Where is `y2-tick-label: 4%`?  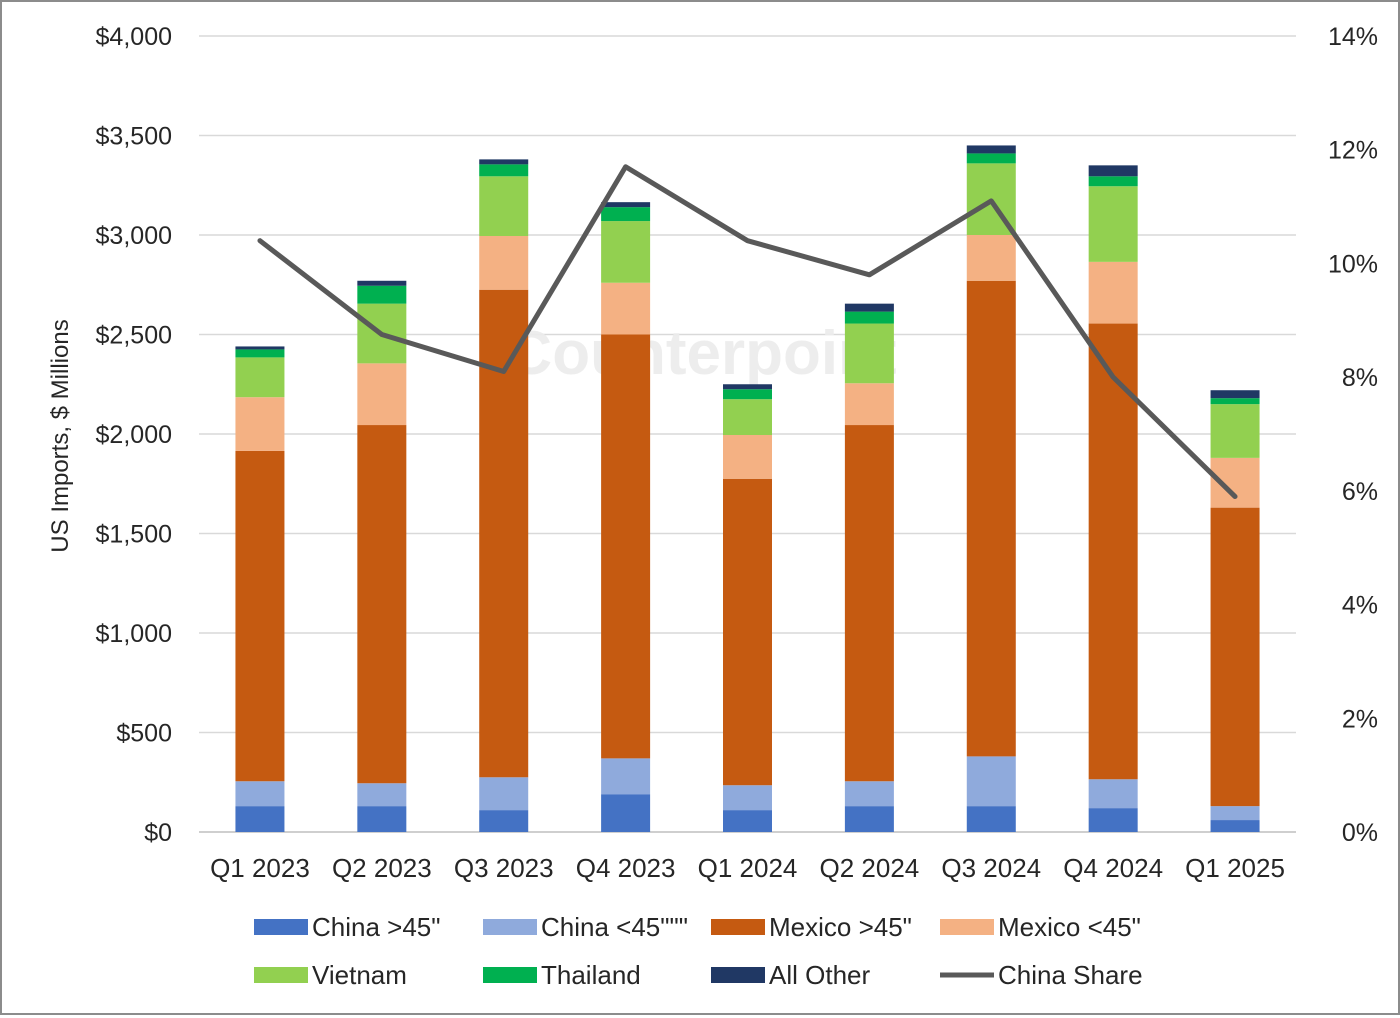
y2-tick-label: 4% is located at coordinates (1360, 606).